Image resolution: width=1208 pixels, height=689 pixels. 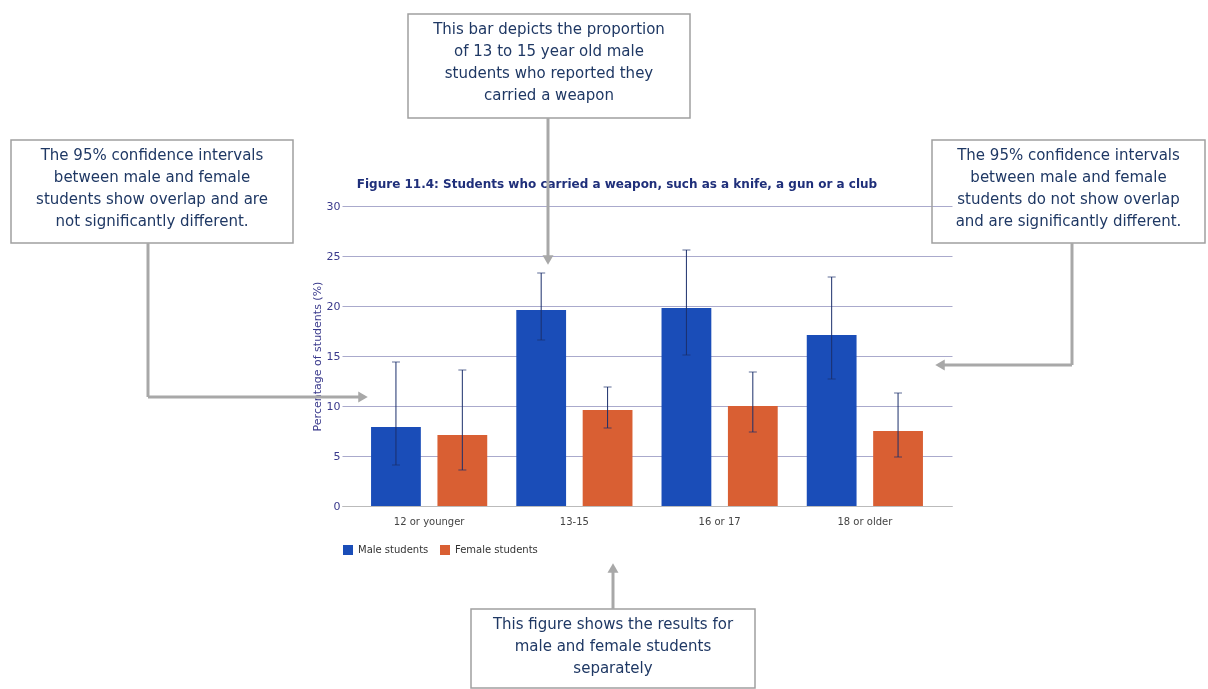 What do you see at coordinates (152, 188) in the screenshot?
I see `text: The 95% confidence intervals between male and female students show overlap and are not significantly different.` at bounding box center [152, 188].